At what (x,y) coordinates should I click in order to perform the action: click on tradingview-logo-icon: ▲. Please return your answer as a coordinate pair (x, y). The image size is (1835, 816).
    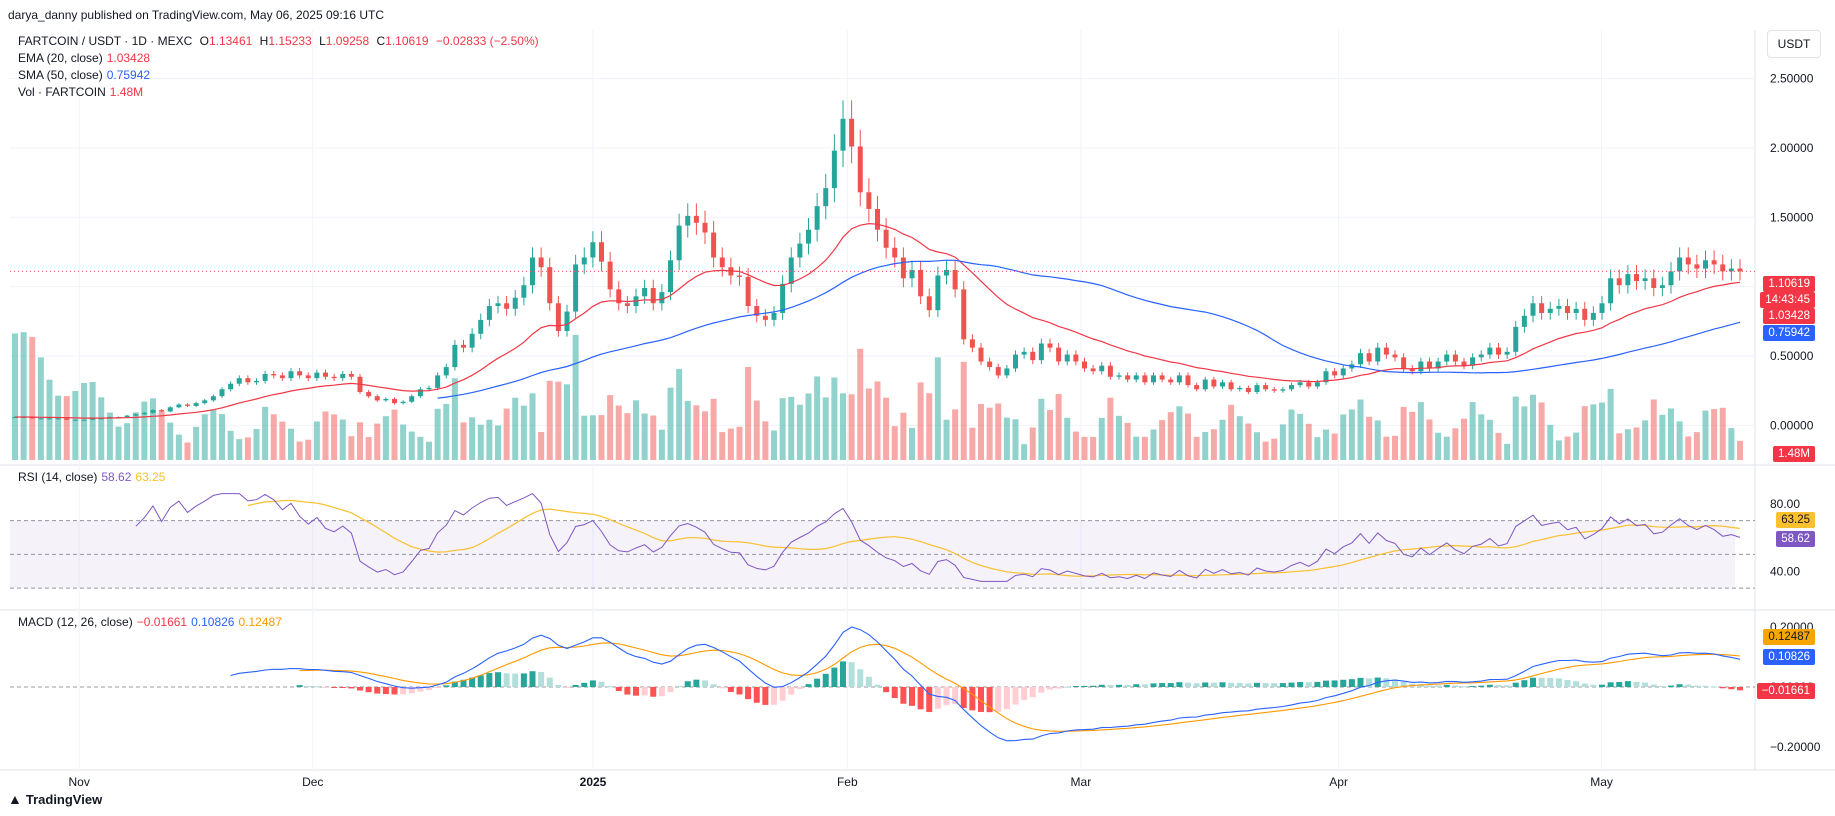
    Looking at the image, I should click on (15, 799).